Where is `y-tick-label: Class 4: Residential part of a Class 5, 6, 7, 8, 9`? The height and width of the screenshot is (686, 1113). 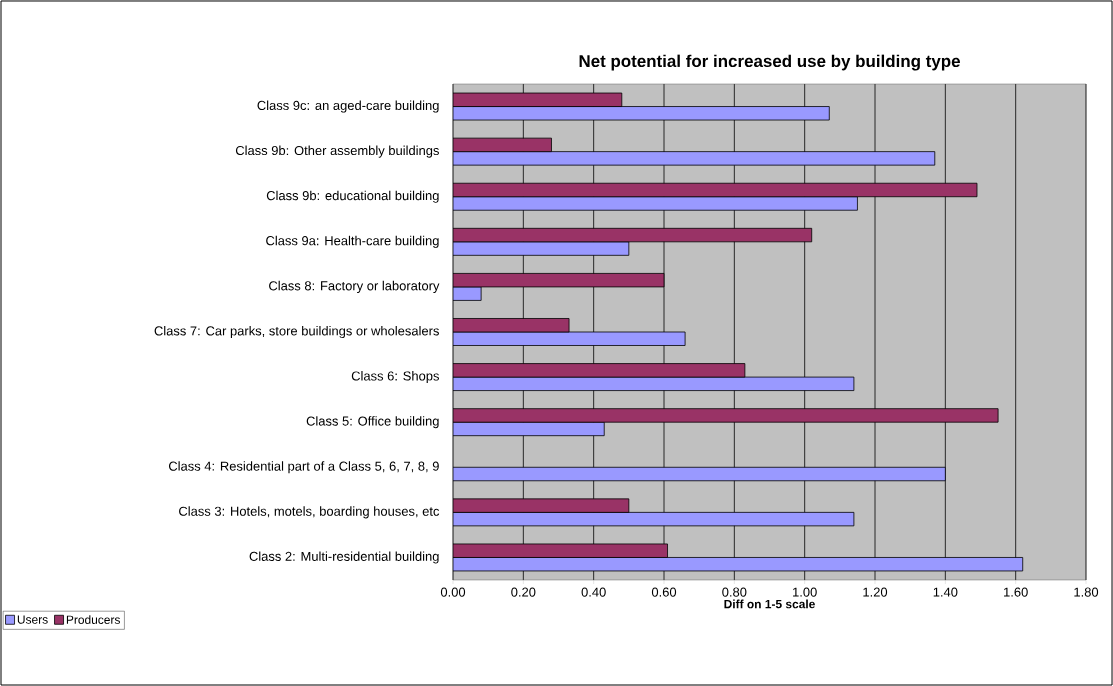 y-tick-label: Class 4: Residential part of a Class 5, 6, 7, 8, 9 is located at coordinates (303, 467).